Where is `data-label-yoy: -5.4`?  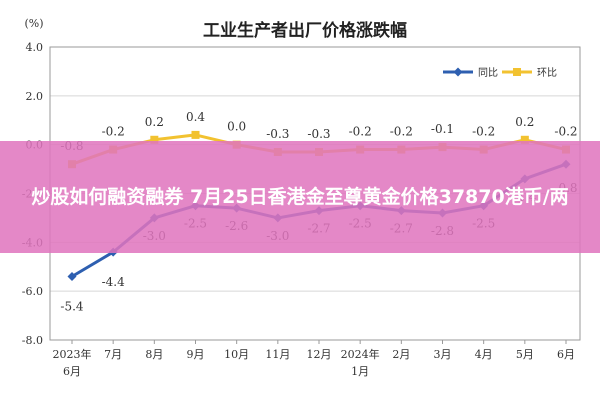 data-label-yoy: -5.4 is located at coordinates (72, 307).